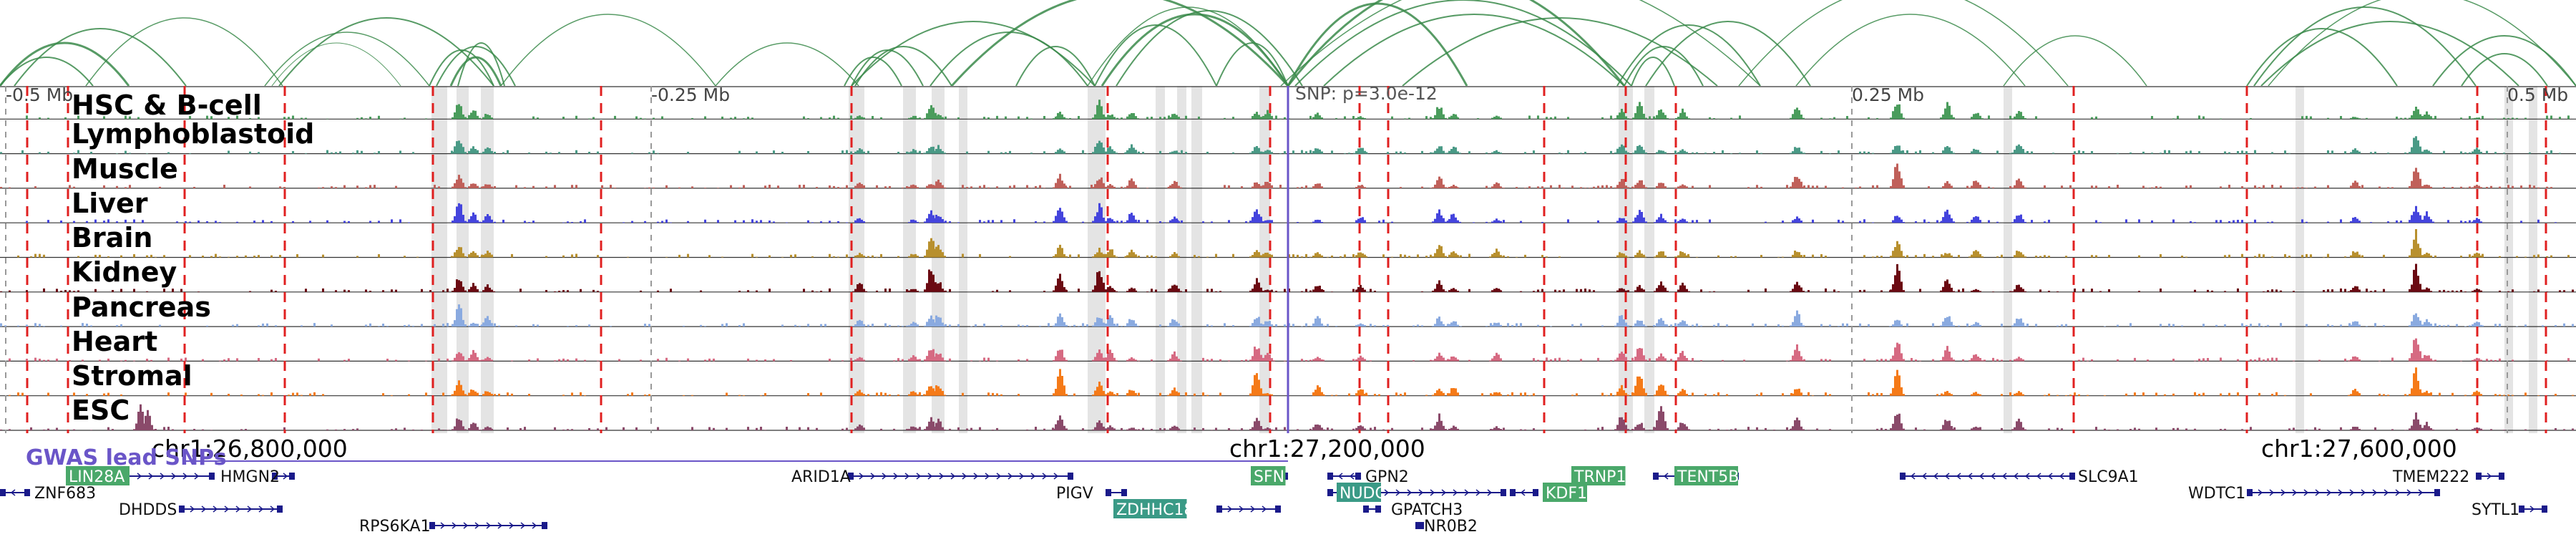  Describe the element at coordinates (112, 237) in the screenshot. I see `track-label-brain: Brain` at that location.